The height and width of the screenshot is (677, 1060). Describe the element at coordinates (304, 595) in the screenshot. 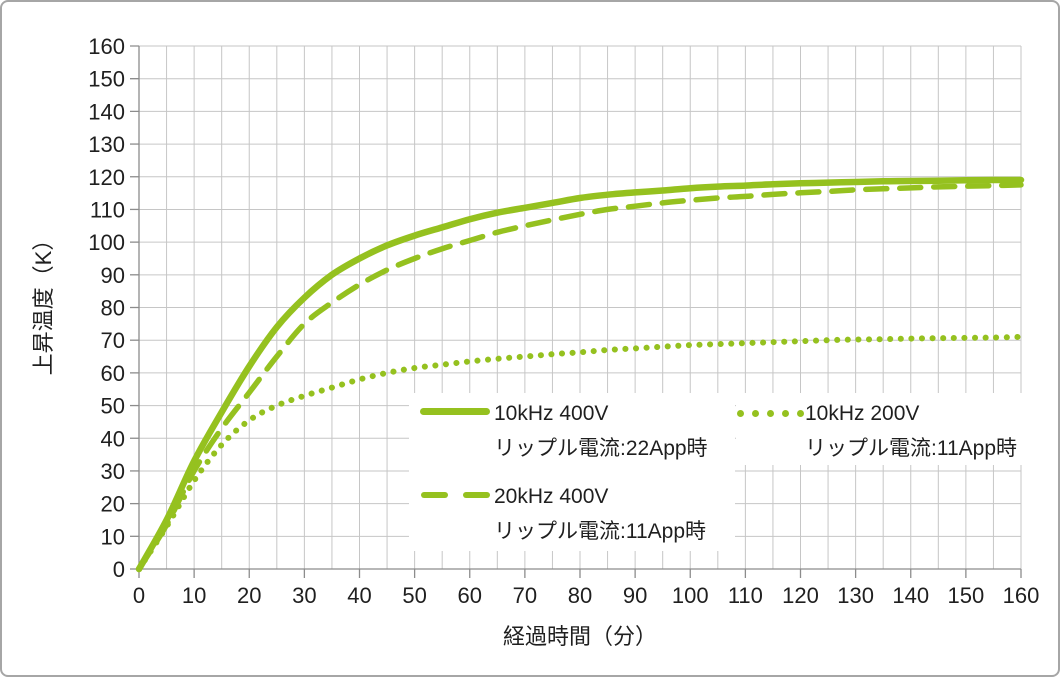

I see `x-tick-label: 30` at that location.